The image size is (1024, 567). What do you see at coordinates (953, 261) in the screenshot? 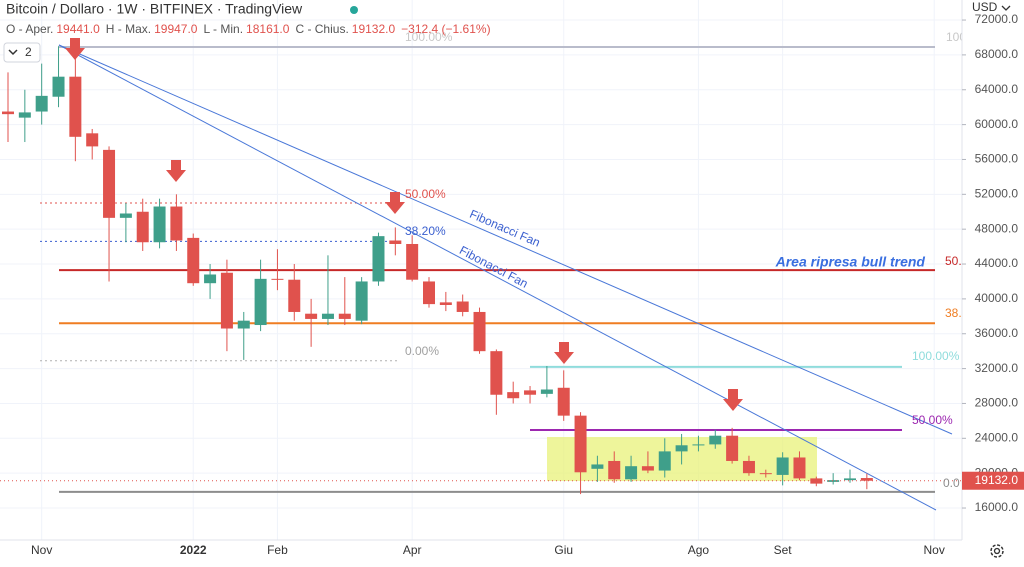
I see `annotation: 50.` at bounding box center [953, 261].